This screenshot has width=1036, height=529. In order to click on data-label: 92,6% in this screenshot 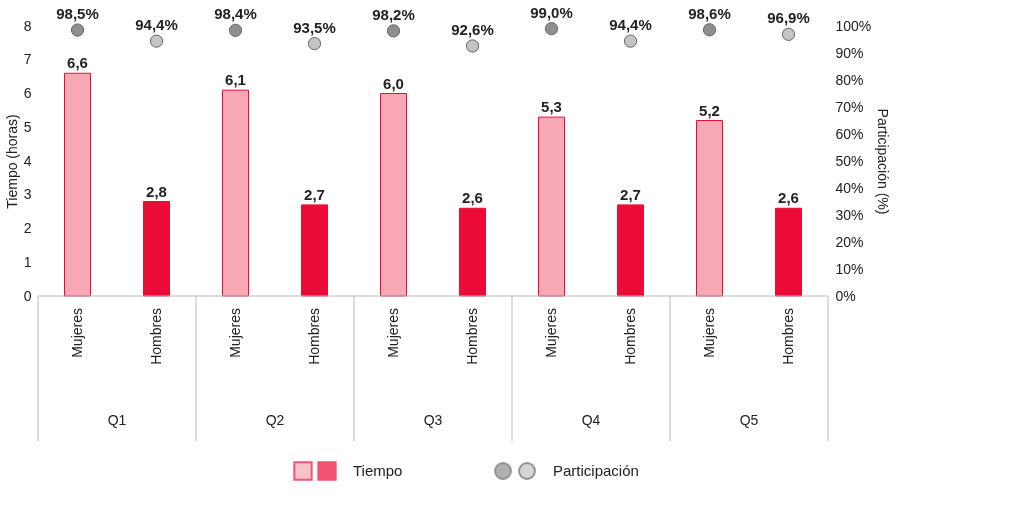, I will do `click(472, 29)`.